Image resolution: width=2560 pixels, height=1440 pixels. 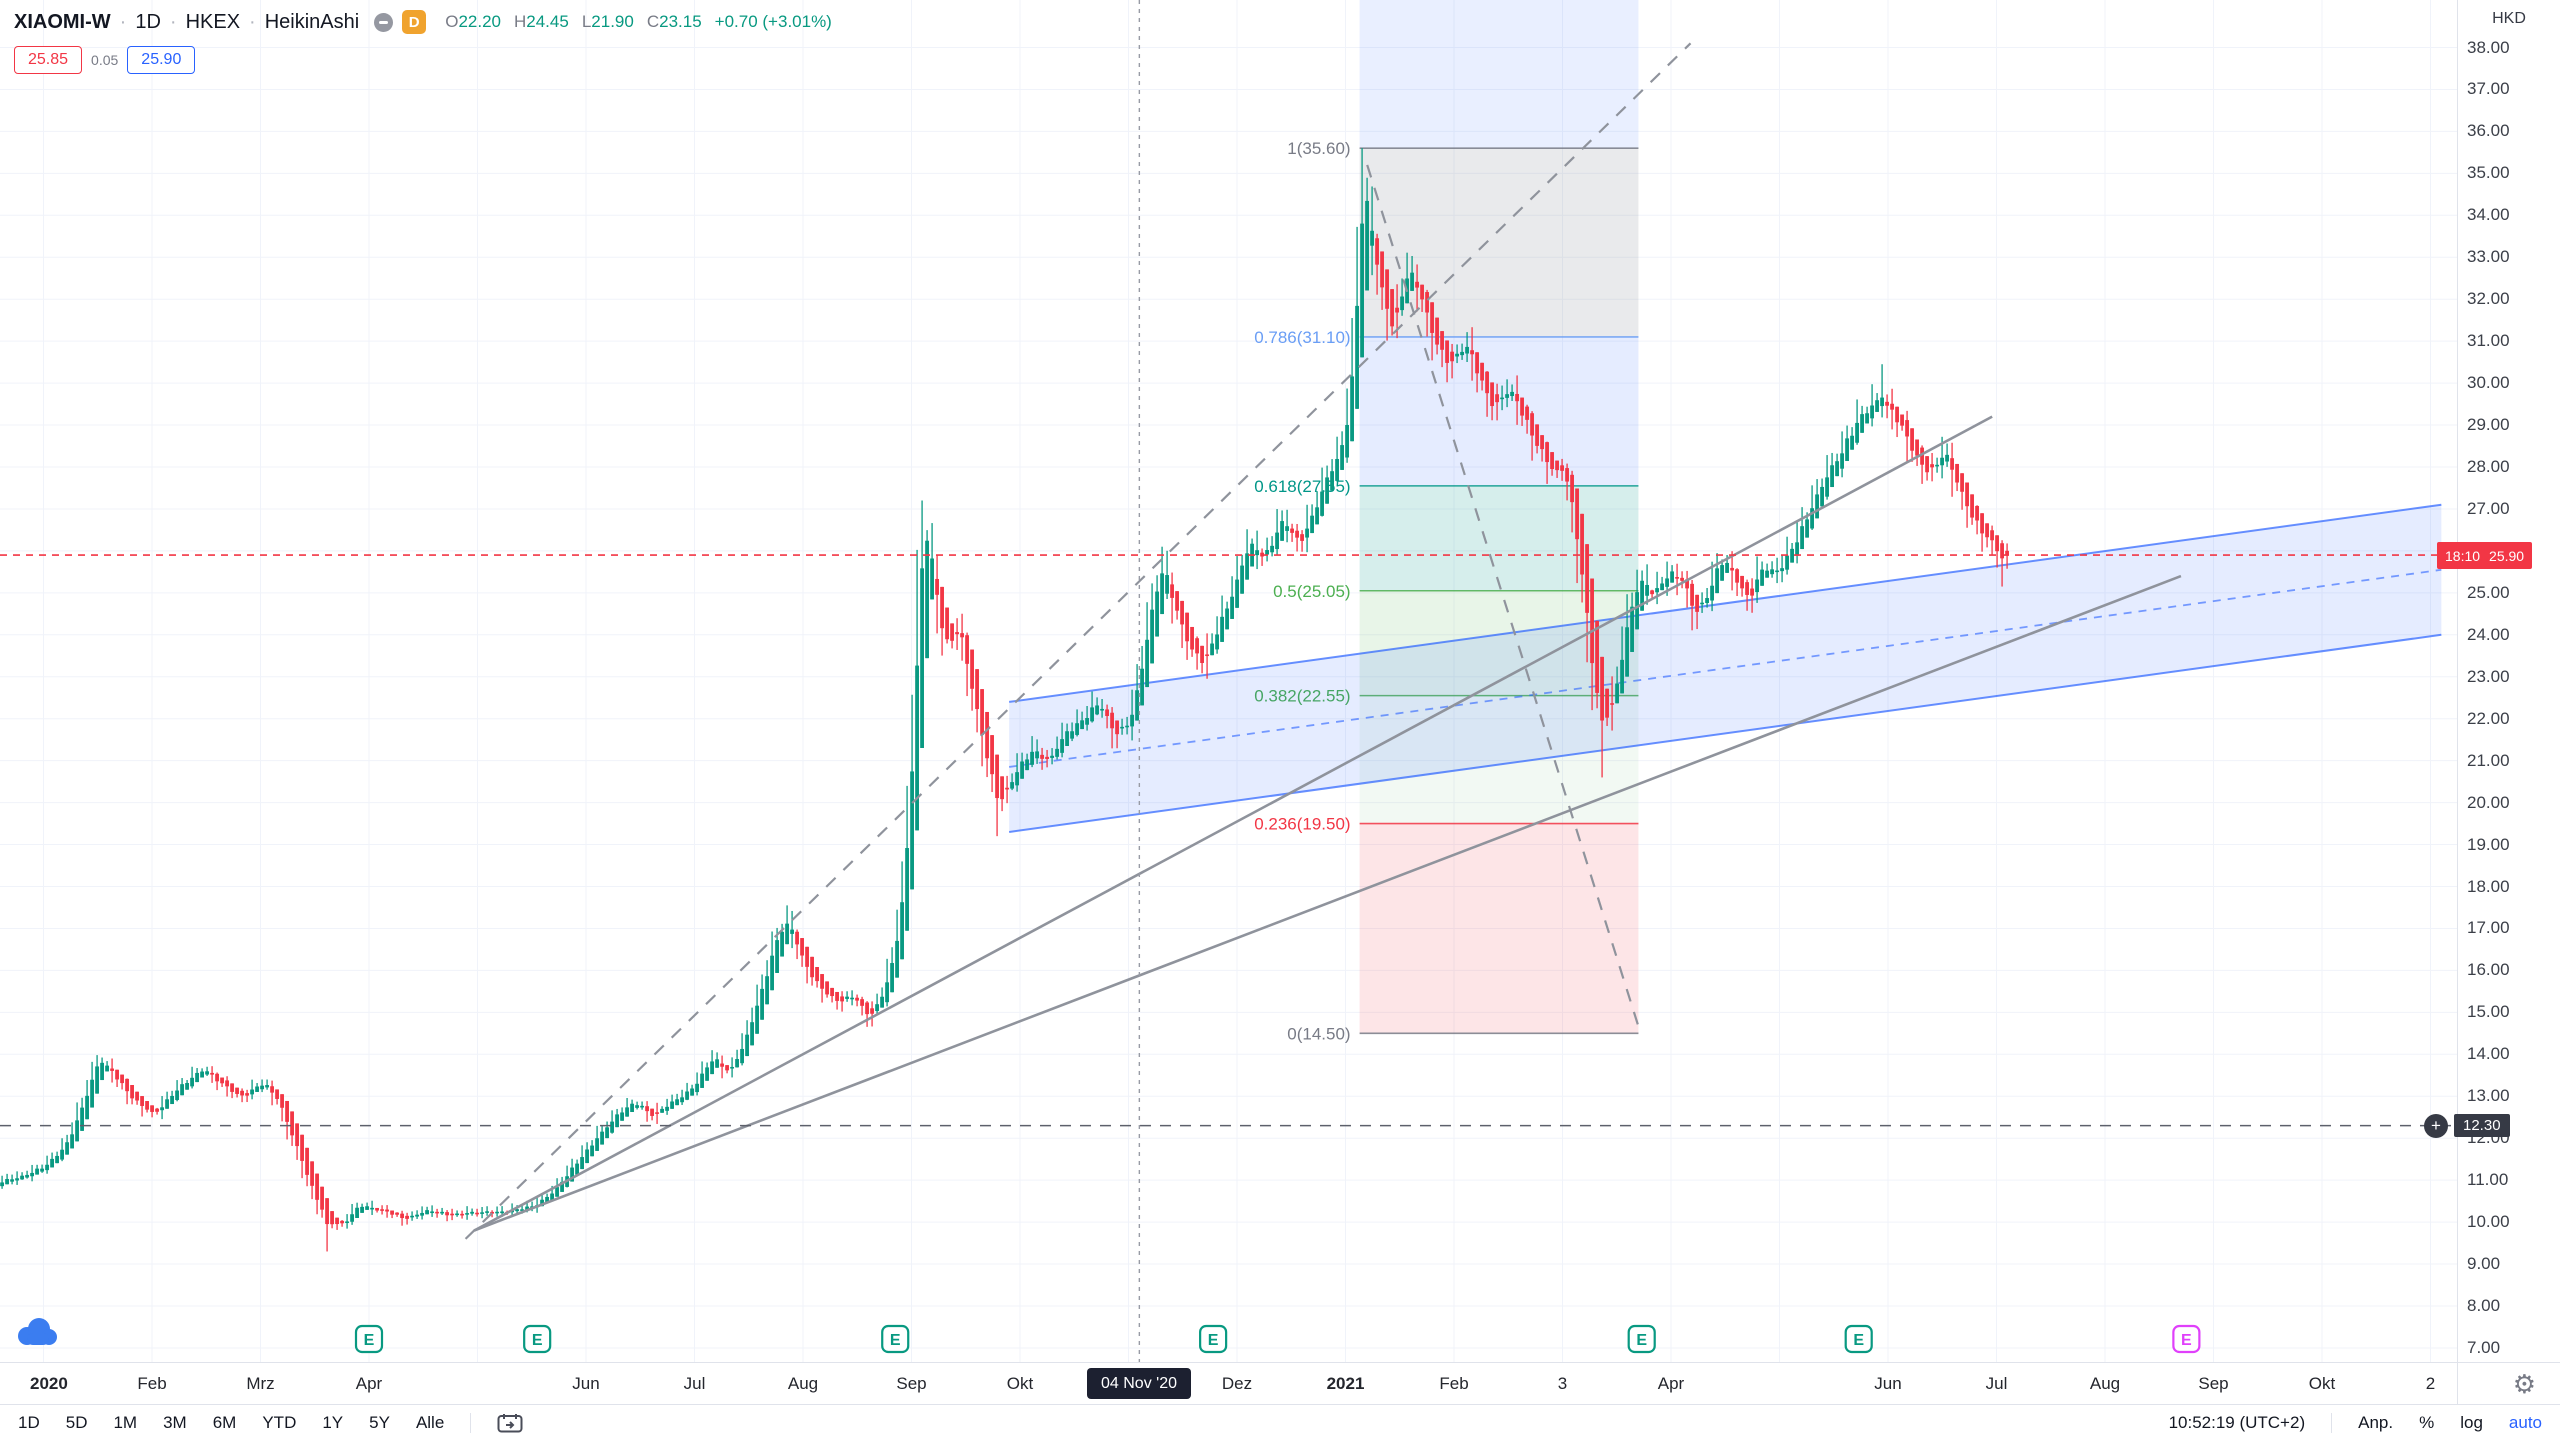 I want to click on time-tick: 2021, so click(x=1345, y=1383).